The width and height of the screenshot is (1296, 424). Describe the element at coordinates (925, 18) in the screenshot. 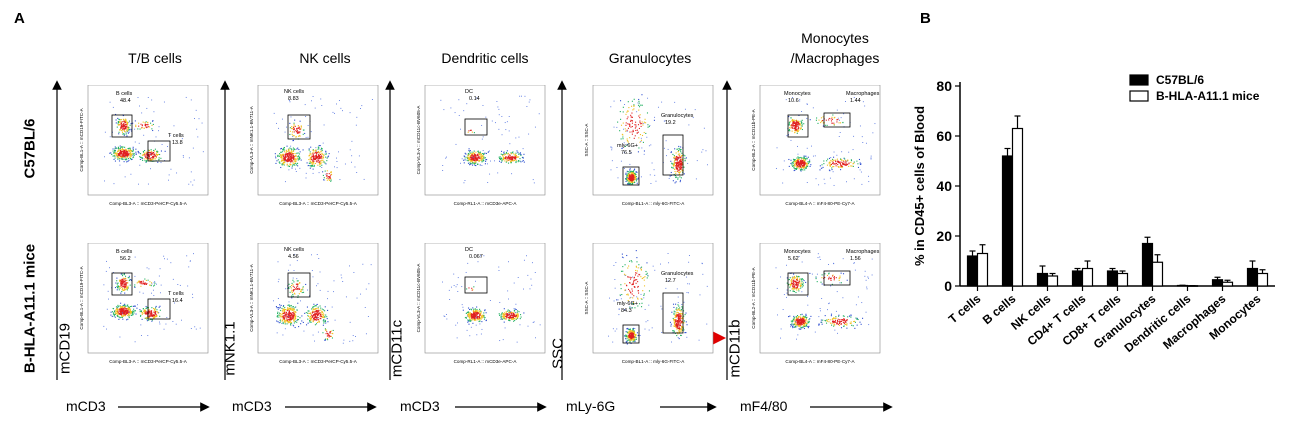

I see `panel-letter-b: B` at that location.